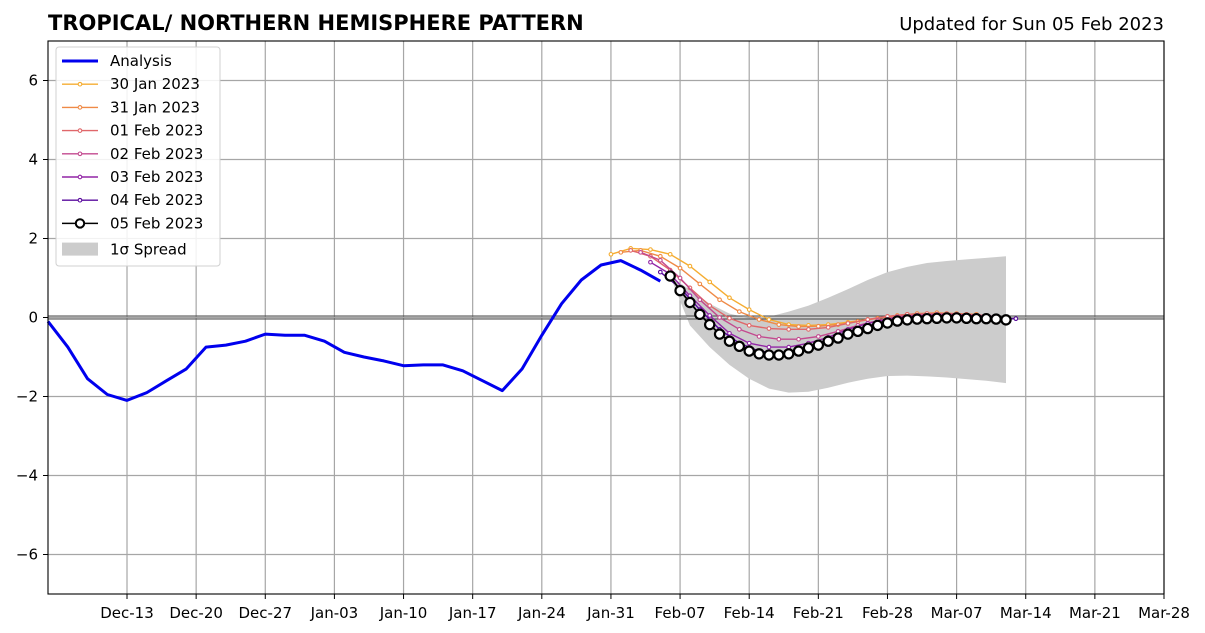 This screenshot has height=633, width=1205. Describe the element at coordinates (887, 613) in the screenshot. I see `x-tick-label: Feb-28` at that location.